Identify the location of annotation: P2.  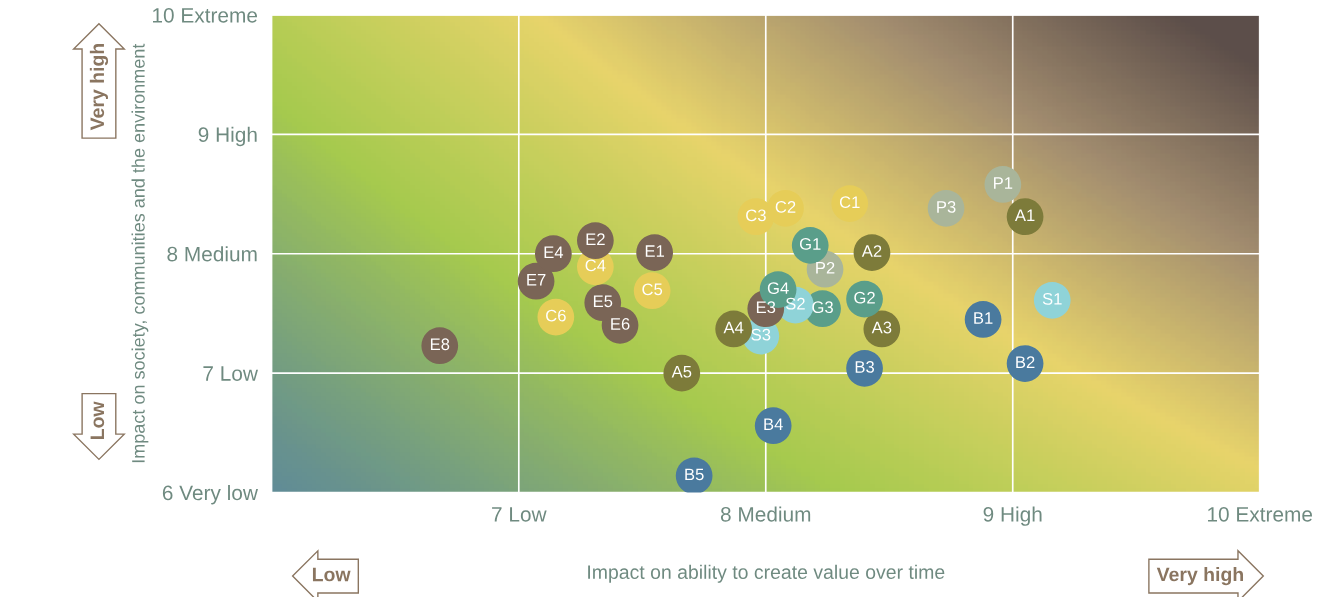
(825, 267).